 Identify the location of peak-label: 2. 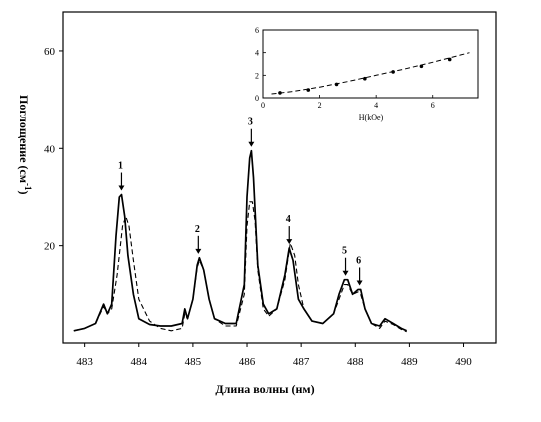
(197, 229).